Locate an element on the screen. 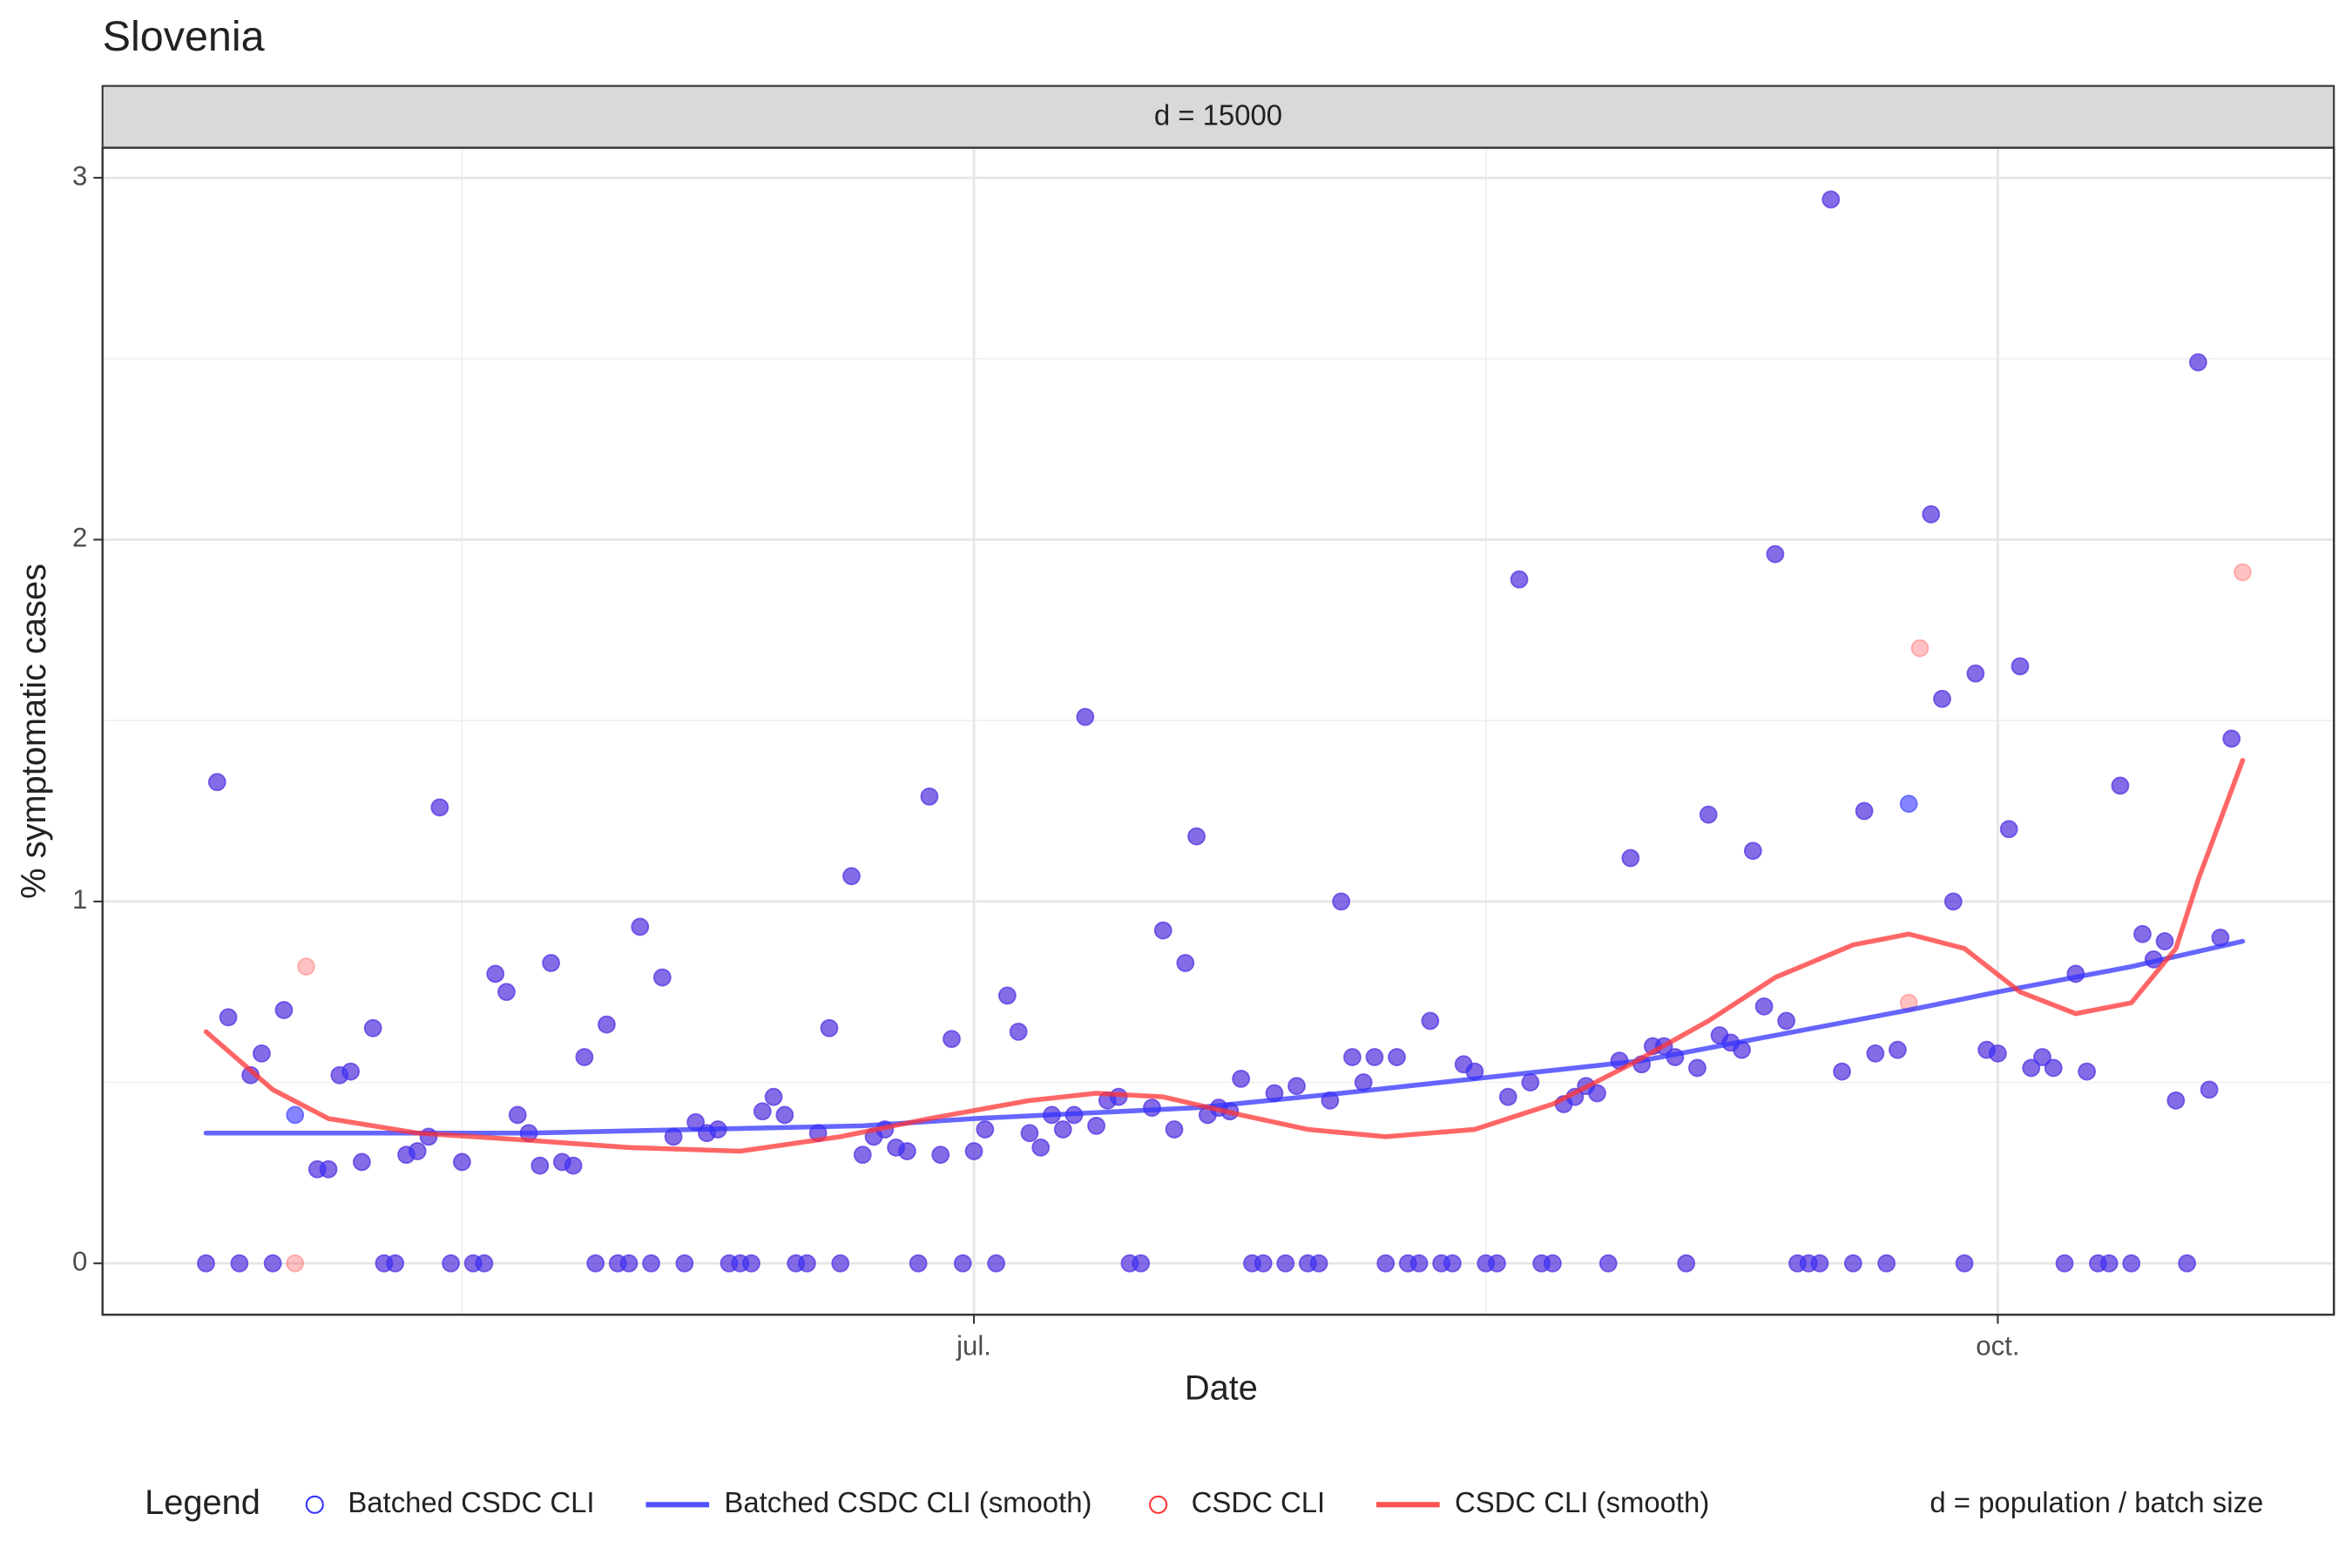  legend-label: CSDC CLI is located at coordinates (1258, 1502).